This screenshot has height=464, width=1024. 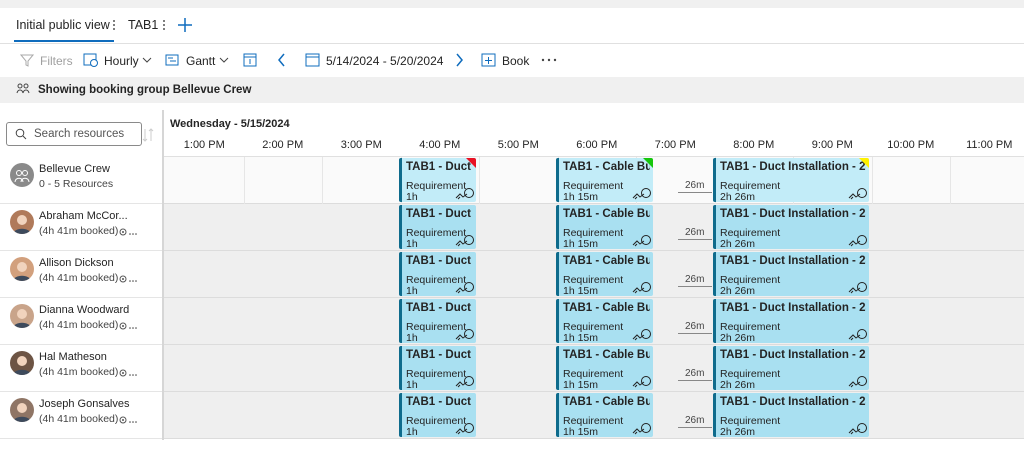 What do you see at coordinates (282, 60) in the screenshot?
I see `previous-button` at bounding box center [282, 60].